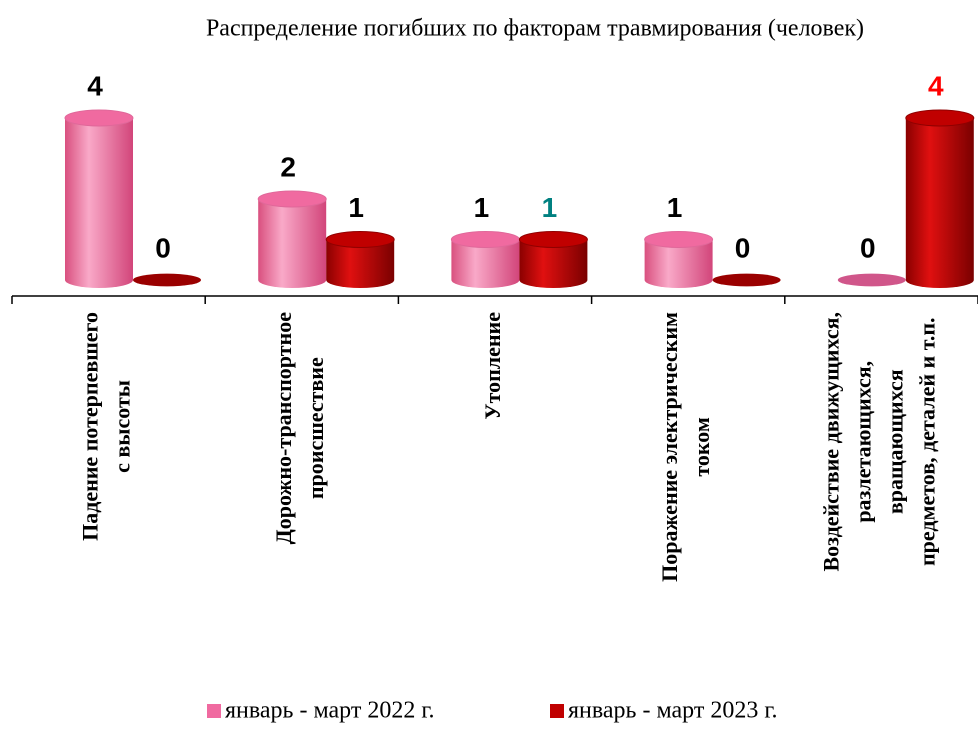 The image size is (978, 729). I want to click on x-tick-label: Поражение электрическим током, so click(685, 447).